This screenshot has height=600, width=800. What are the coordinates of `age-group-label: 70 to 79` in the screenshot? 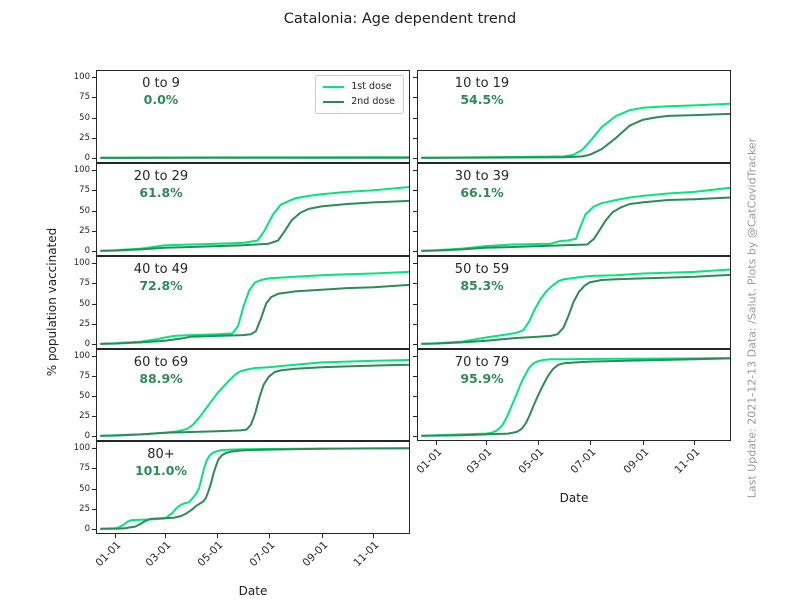 It's located at (482, 362).